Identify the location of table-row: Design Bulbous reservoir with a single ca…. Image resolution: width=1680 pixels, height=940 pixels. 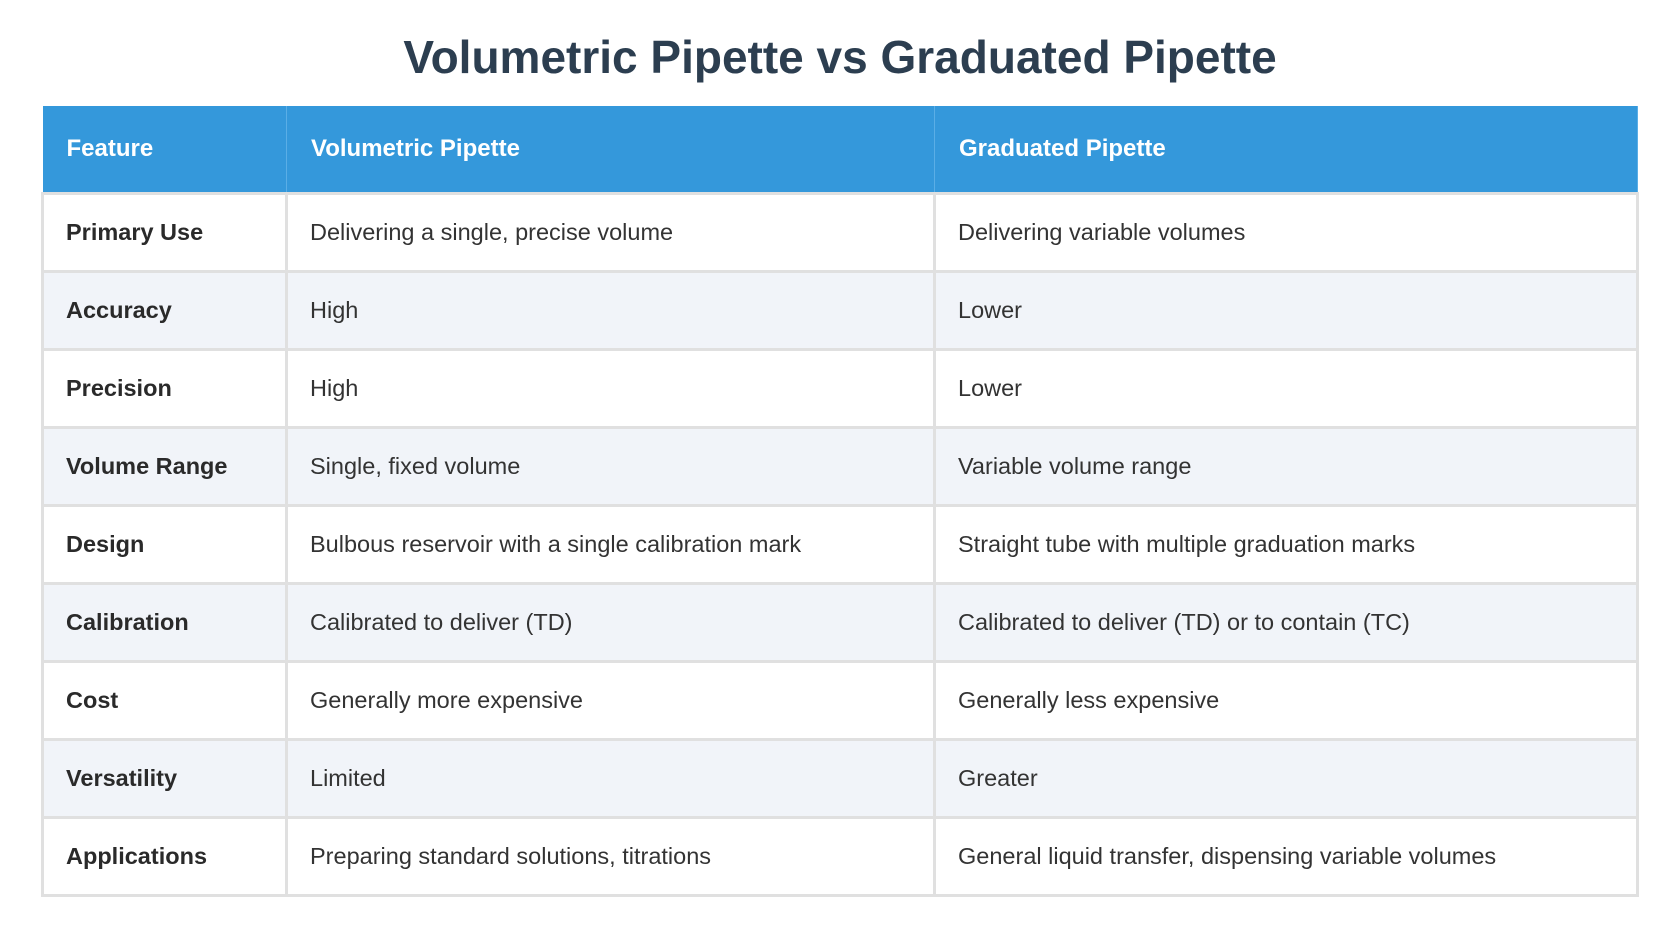
(840, 544).